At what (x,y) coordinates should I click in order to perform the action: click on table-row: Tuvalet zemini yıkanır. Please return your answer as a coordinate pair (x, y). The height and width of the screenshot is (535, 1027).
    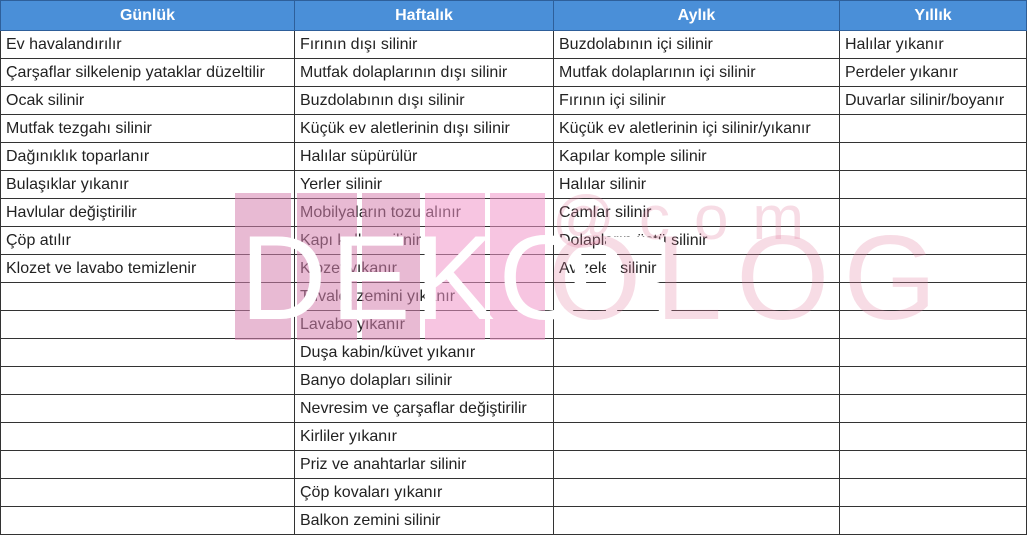
    Looking at the image, I should click on (513, 296).